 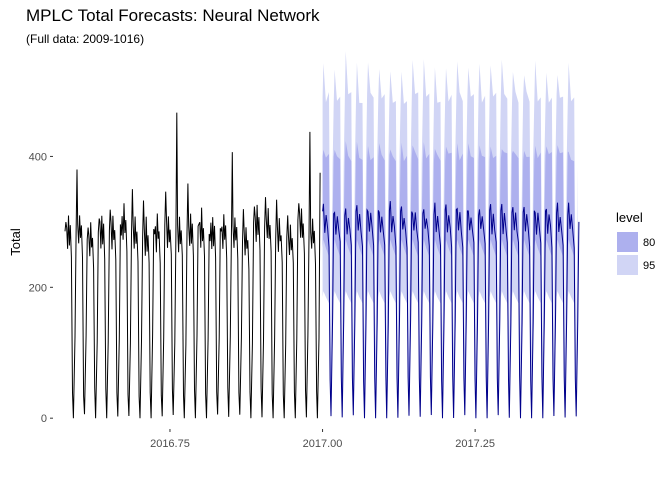 I want to click on x-tick-label: 2016.75, so click(x=170, y=444).